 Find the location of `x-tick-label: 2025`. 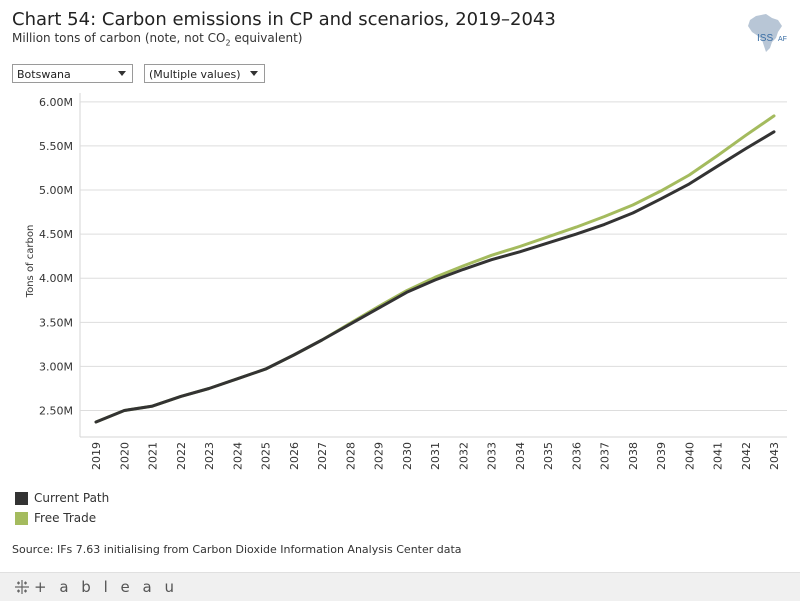

x-tick-label: 2025 is located at coordinates (266, 456).